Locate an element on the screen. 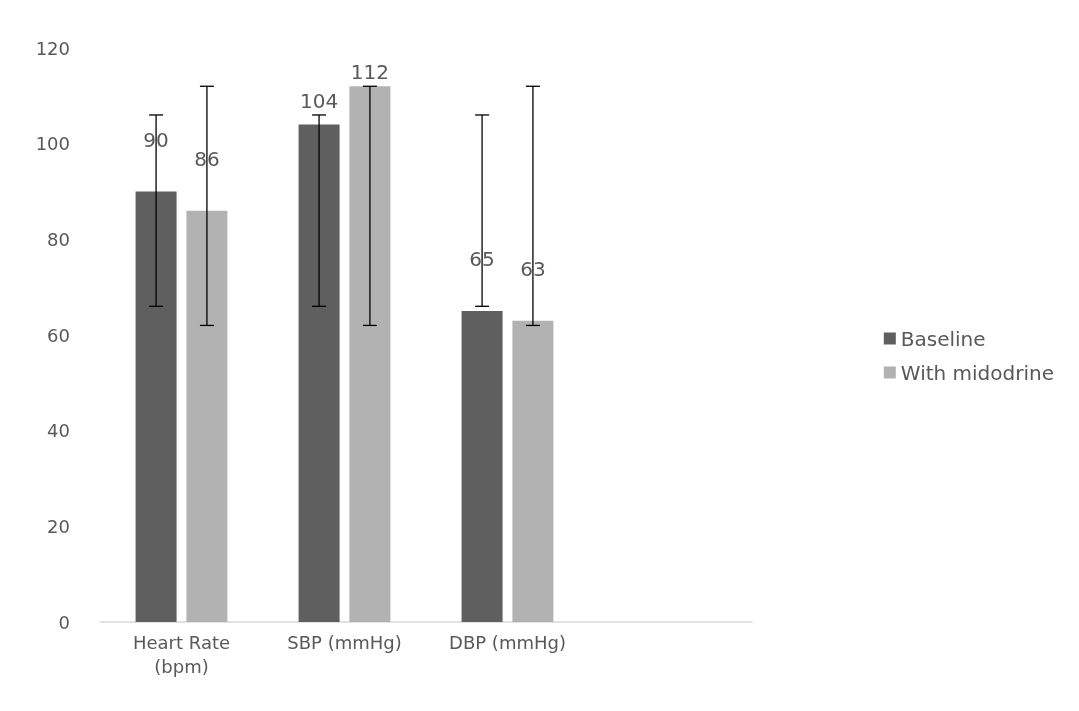 This screenshot has width=1079, height=711. x-tick-label: DBP (mmHg) is located at coordinates (507, 642).